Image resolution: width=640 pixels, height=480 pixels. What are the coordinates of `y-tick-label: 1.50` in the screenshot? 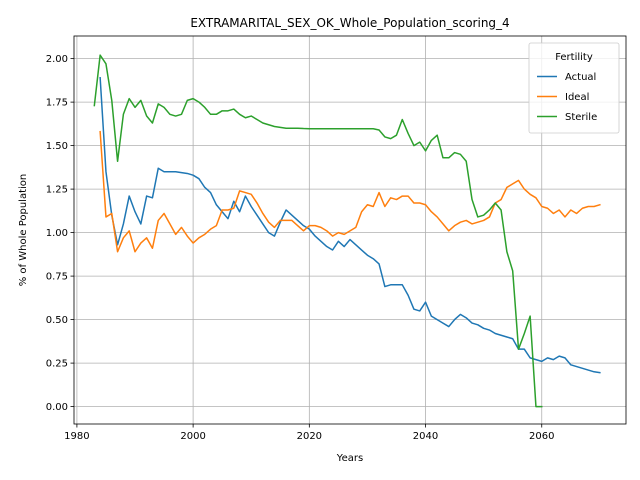 It's located at (57, 146).